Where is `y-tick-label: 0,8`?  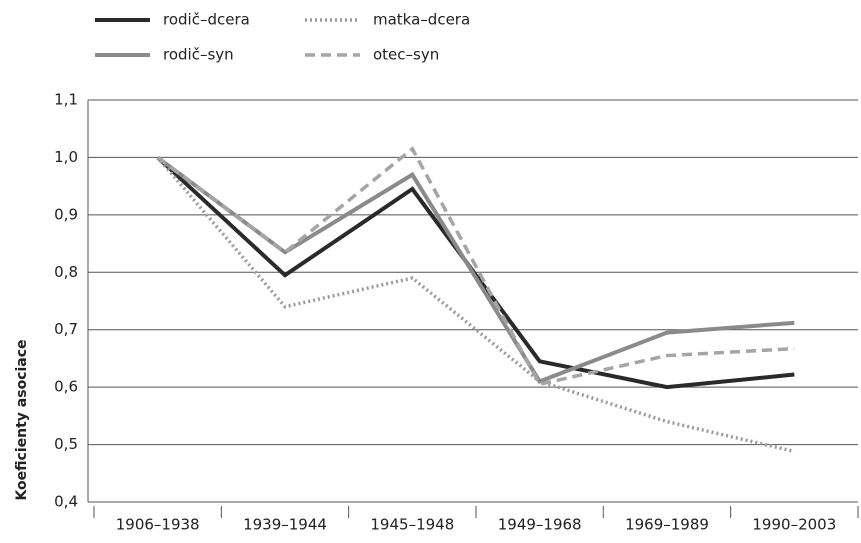 y-tick-label: 0,8 is located at coordinates (66, 272).